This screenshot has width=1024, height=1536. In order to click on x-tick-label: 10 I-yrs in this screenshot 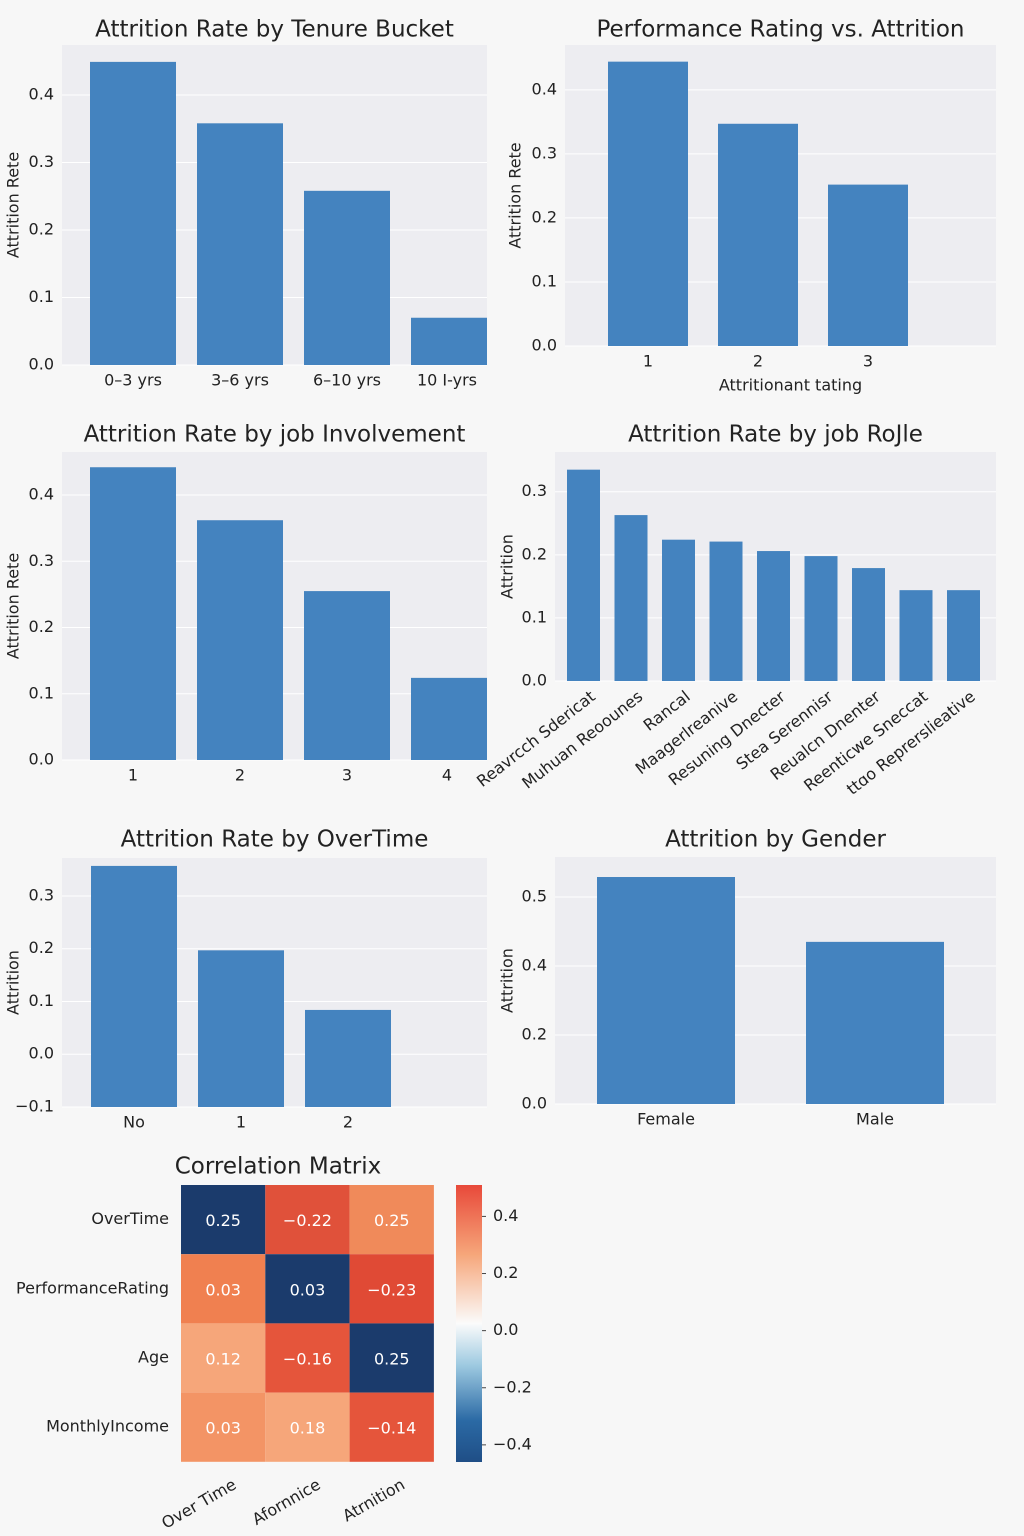, I will do `click(447, 380)`.